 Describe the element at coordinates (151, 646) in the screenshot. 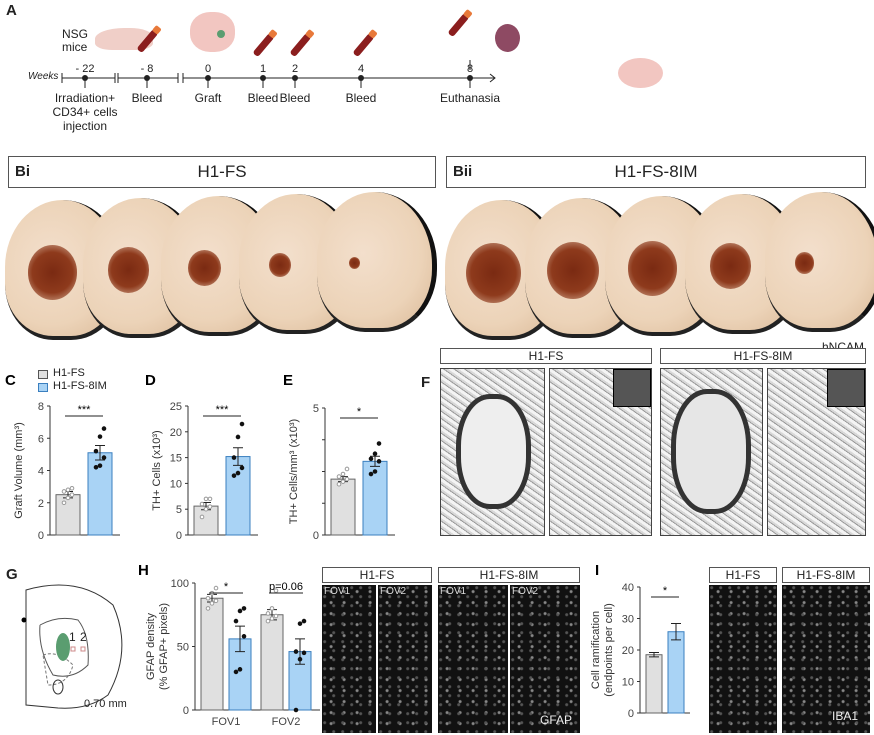

I see `y-axis-label: GFAP density` at that location.